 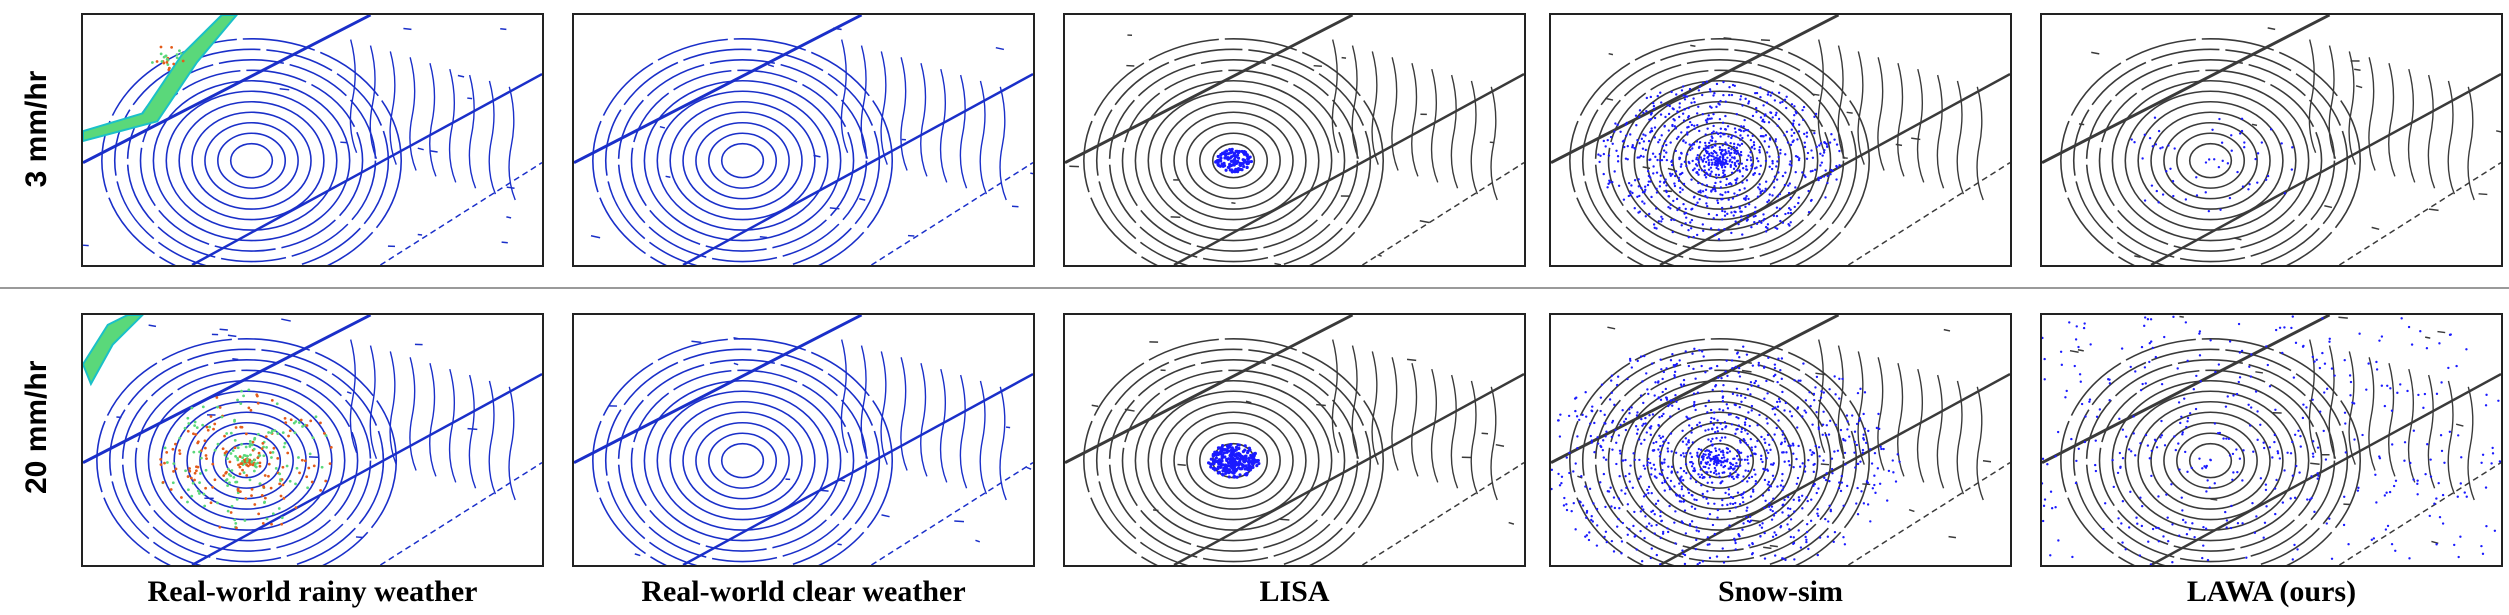 What do you see at coordinates (2271, 591) in the screenshot?
I see `column-label-lawa: LAWA (ours)` at bounding box center [2271, 591].